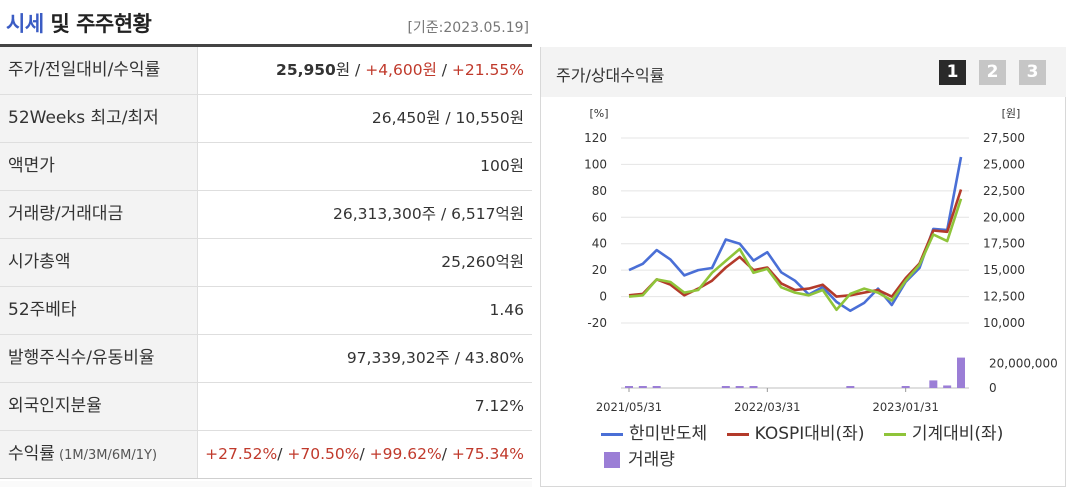 This screenshot has height=487, width=1072. I want to click on row-value: 7.12%, so click(499, 406).